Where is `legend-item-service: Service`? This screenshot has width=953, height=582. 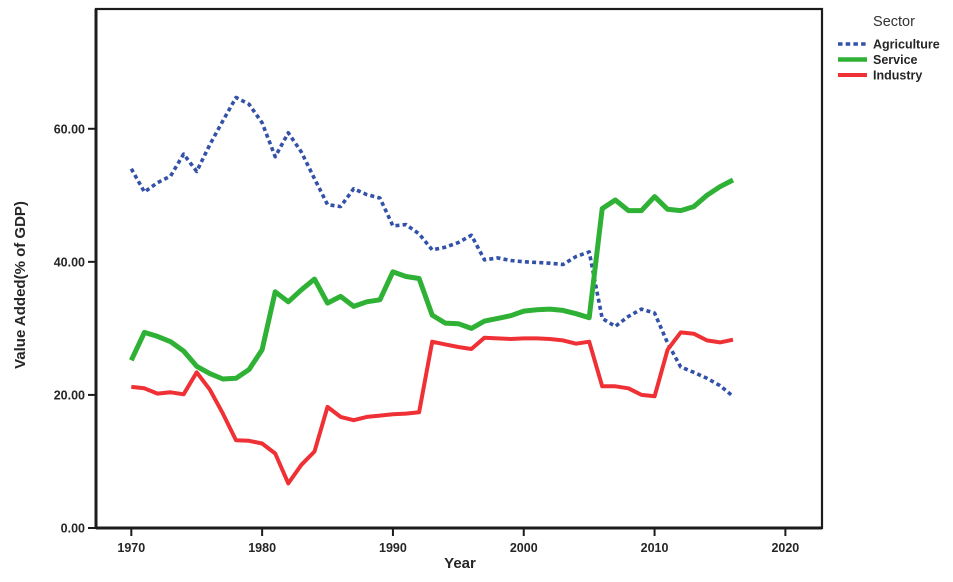
legend-item-service: Service is located at coordinates (878, 60).